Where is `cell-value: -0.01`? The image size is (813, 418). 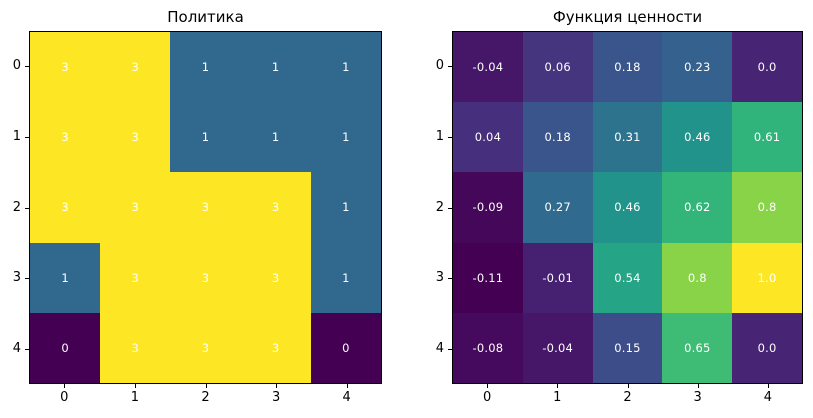 cell-value: -0.01 is located at coordinates (558, 277).